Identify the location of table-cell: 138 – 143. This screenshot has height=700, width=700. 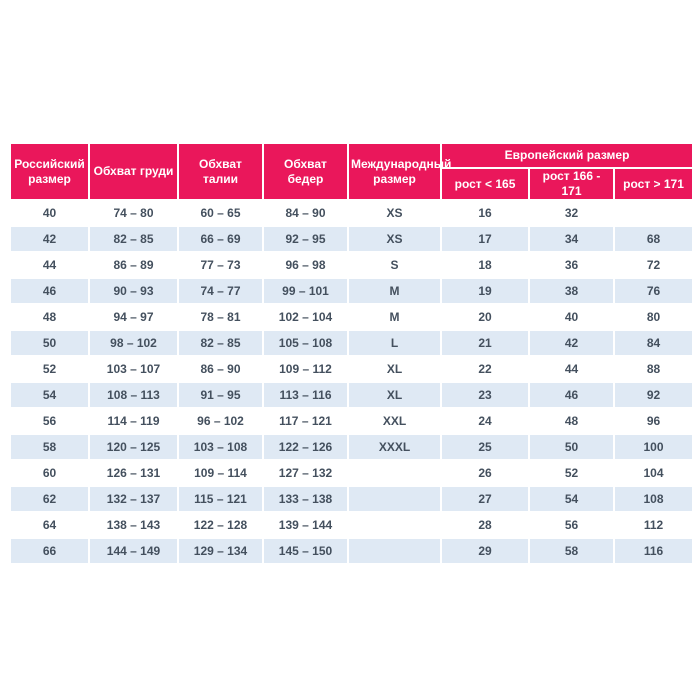
(133, 525).